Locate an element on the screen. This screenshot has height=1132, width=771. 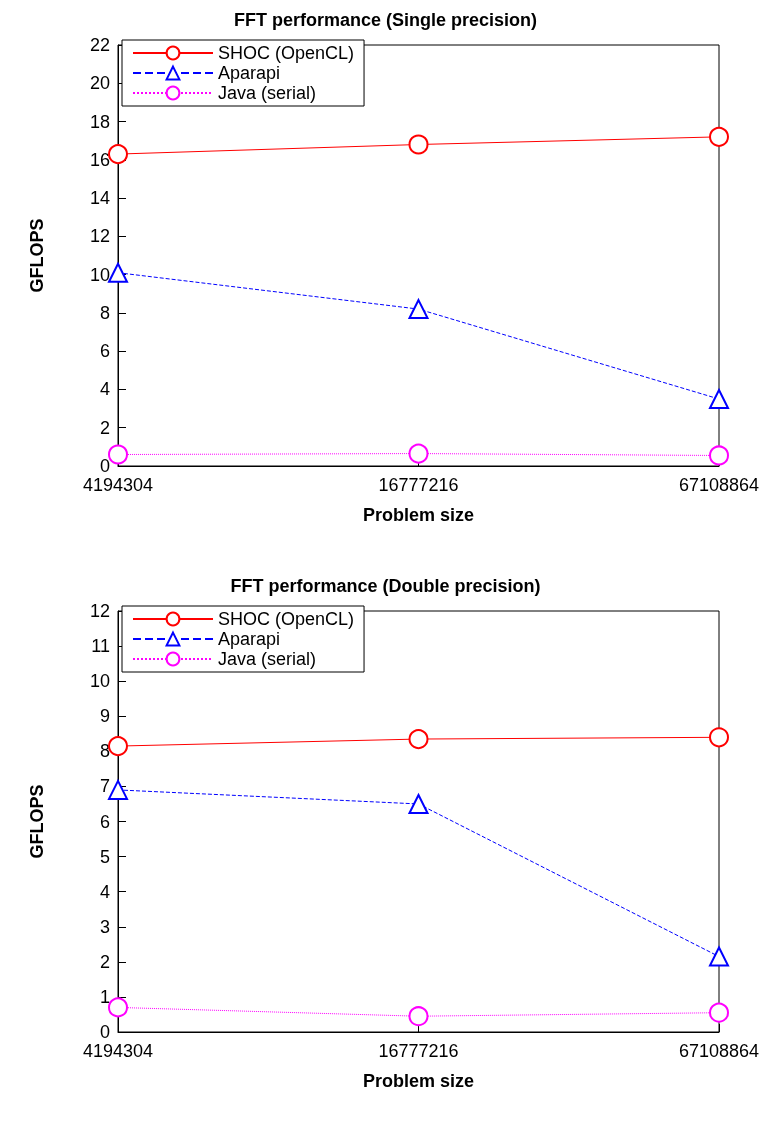
y-tick-label: 3 is located at coordinates (104, 926).